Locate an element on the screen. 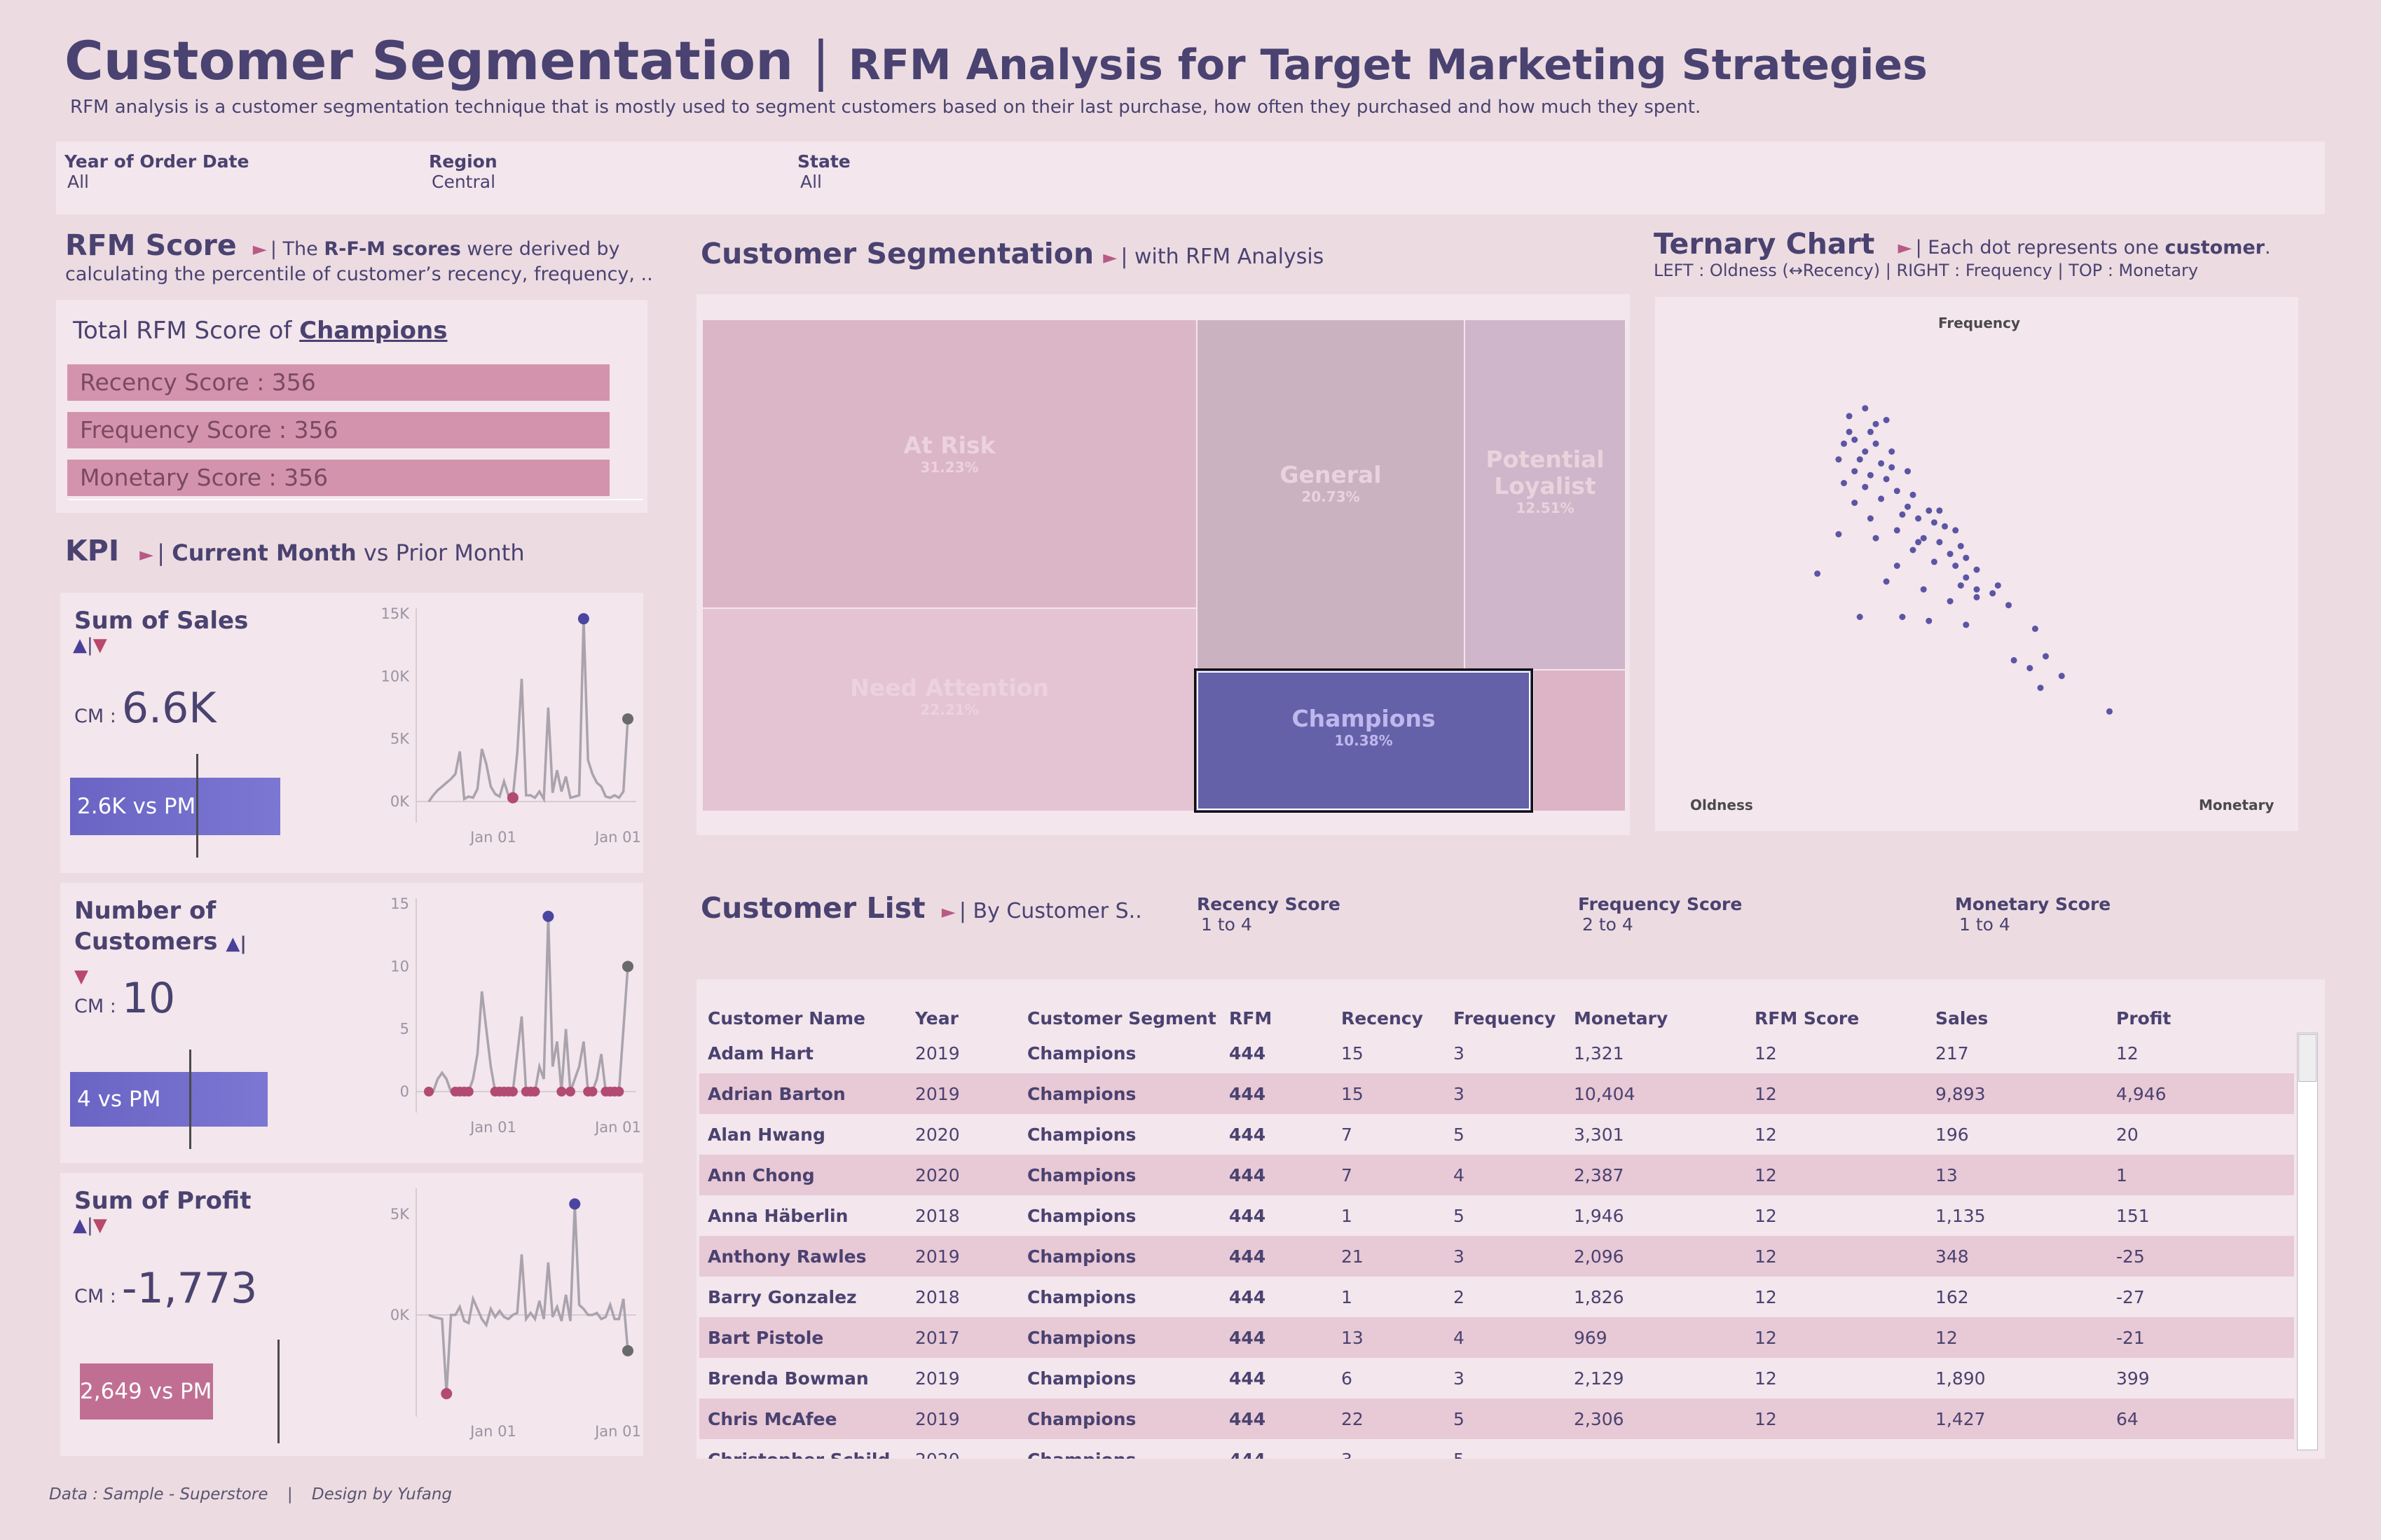 This screenshot has height=1540, width=2381. kpi-customers-chart: 15 10 5 0 Jan 01 Jan 01 is located at coordinates (499, 1023).